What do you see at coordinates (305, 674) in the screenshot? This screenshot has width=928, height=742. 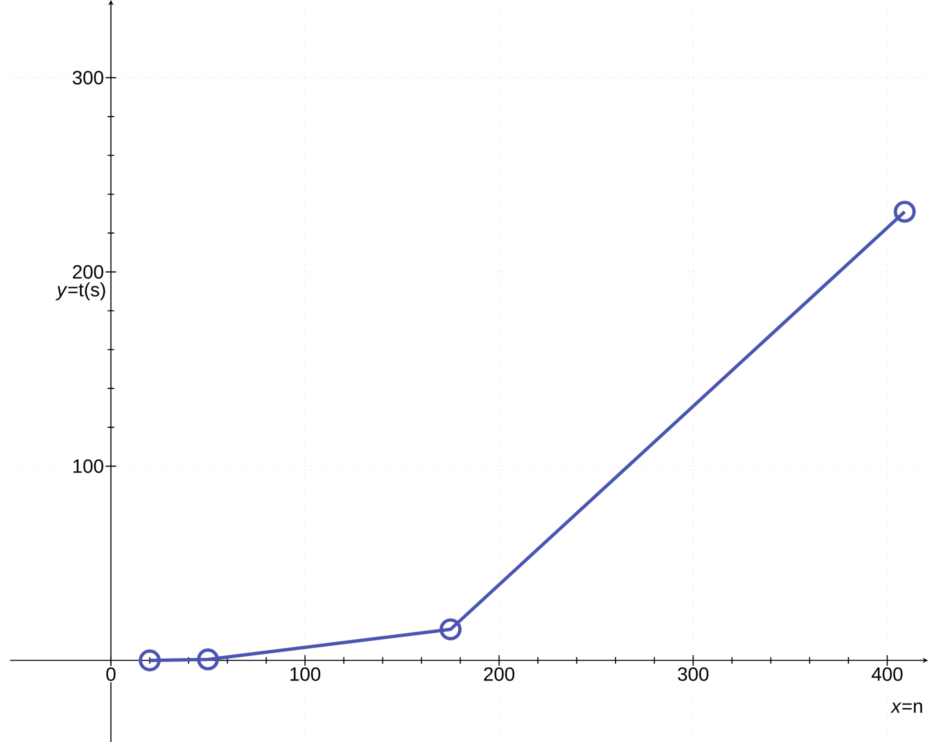 I see `x-tick-label: 100` at bounding box center [305, 674].